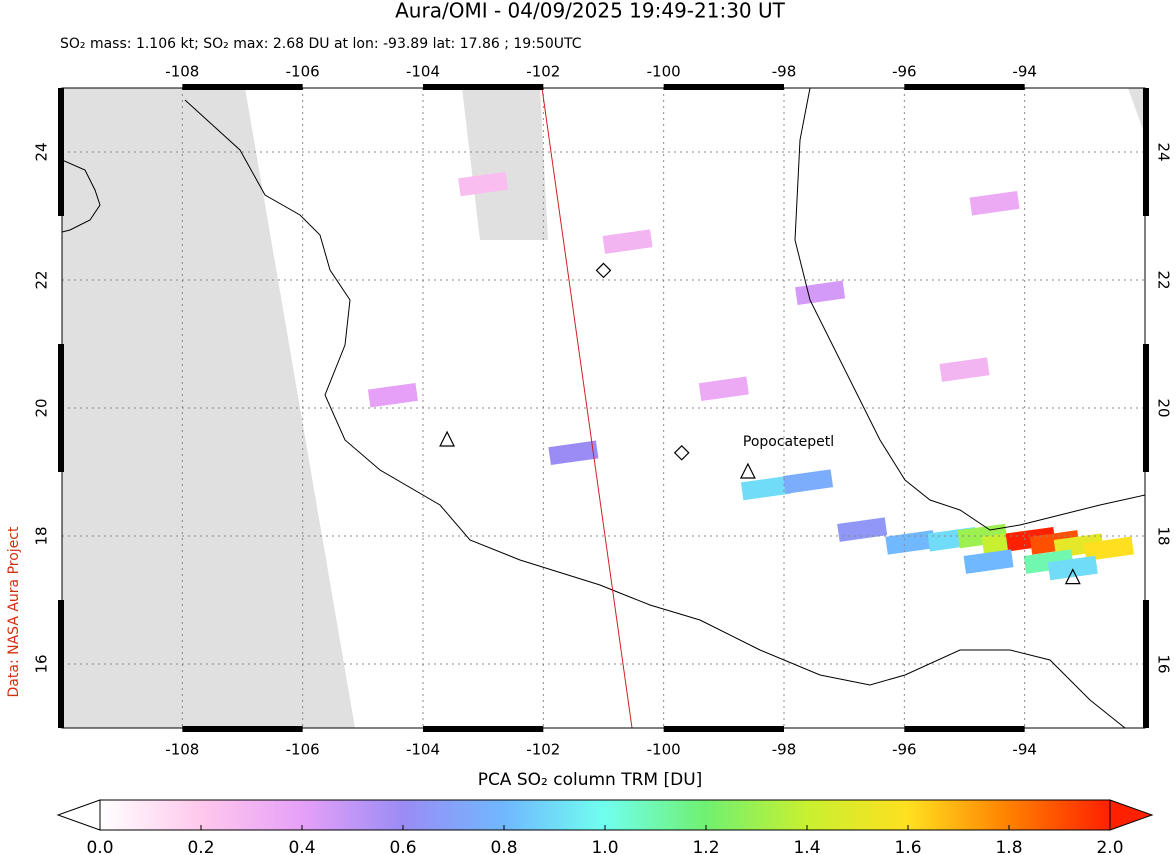 Image resolution: width=1176 pixels, height=855 pixels. What do you see at coordinates (907, 846) in the screenshot?
I see `colorbar-tick-label: 1.6` at bounding box center [907, 846].